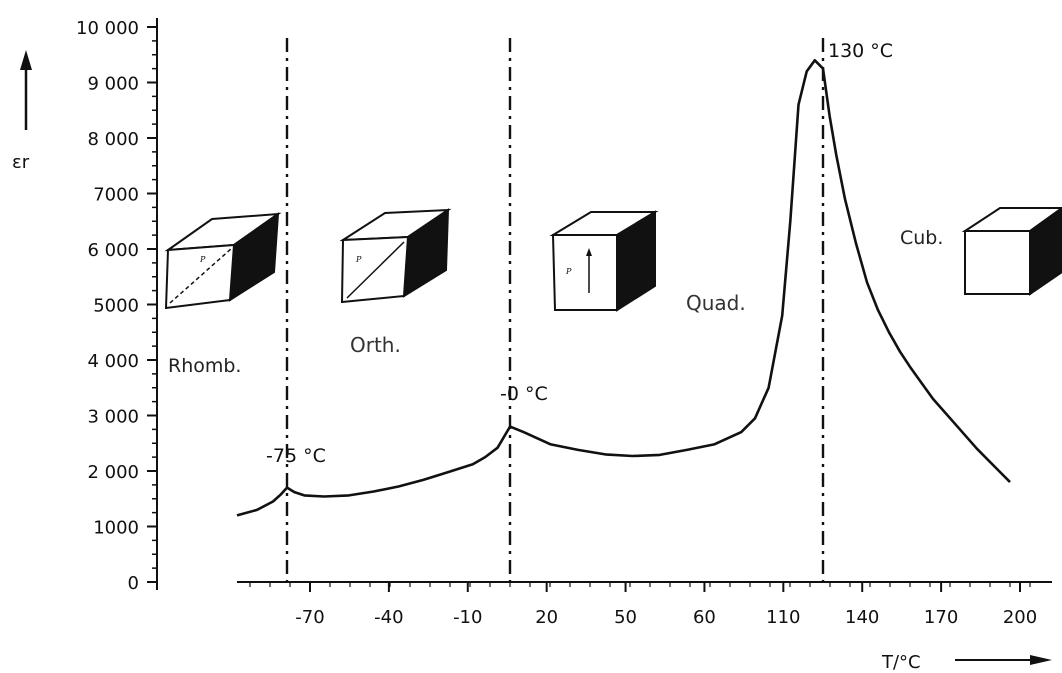 This screenshot has height=673, width=1062. What do you see at coordinates (26, 90) in the screenshot?
I see `y-axis-arrow-icon` at bounding box center [26, 90].